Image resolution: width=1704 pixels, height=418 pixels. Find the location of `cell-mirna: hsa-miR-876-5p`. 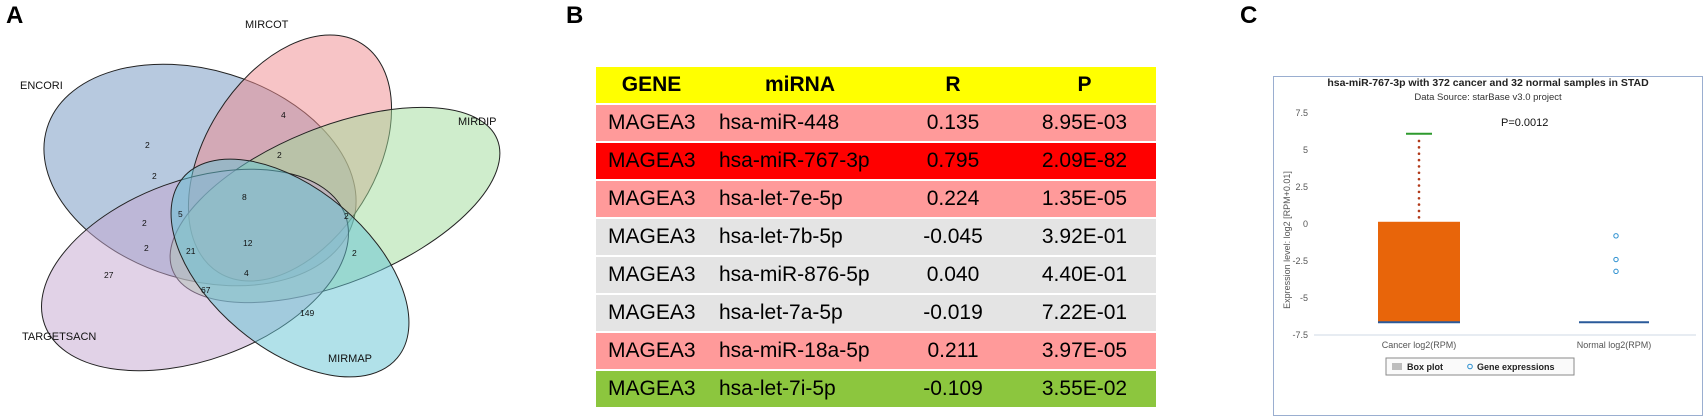

cell-mirna: hsa-miR-876-5p is located at coordinates (800, 274).